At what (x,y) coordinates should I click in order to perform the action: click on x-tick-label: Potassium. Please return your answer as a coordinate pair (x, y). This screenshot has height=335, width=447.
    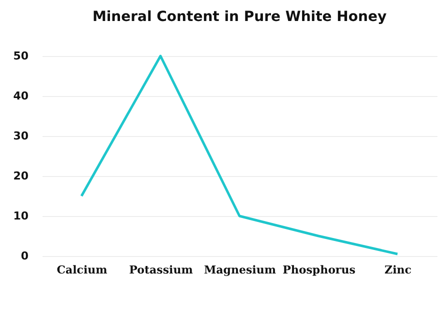
    Looking at the image, I should click on (161, 270).